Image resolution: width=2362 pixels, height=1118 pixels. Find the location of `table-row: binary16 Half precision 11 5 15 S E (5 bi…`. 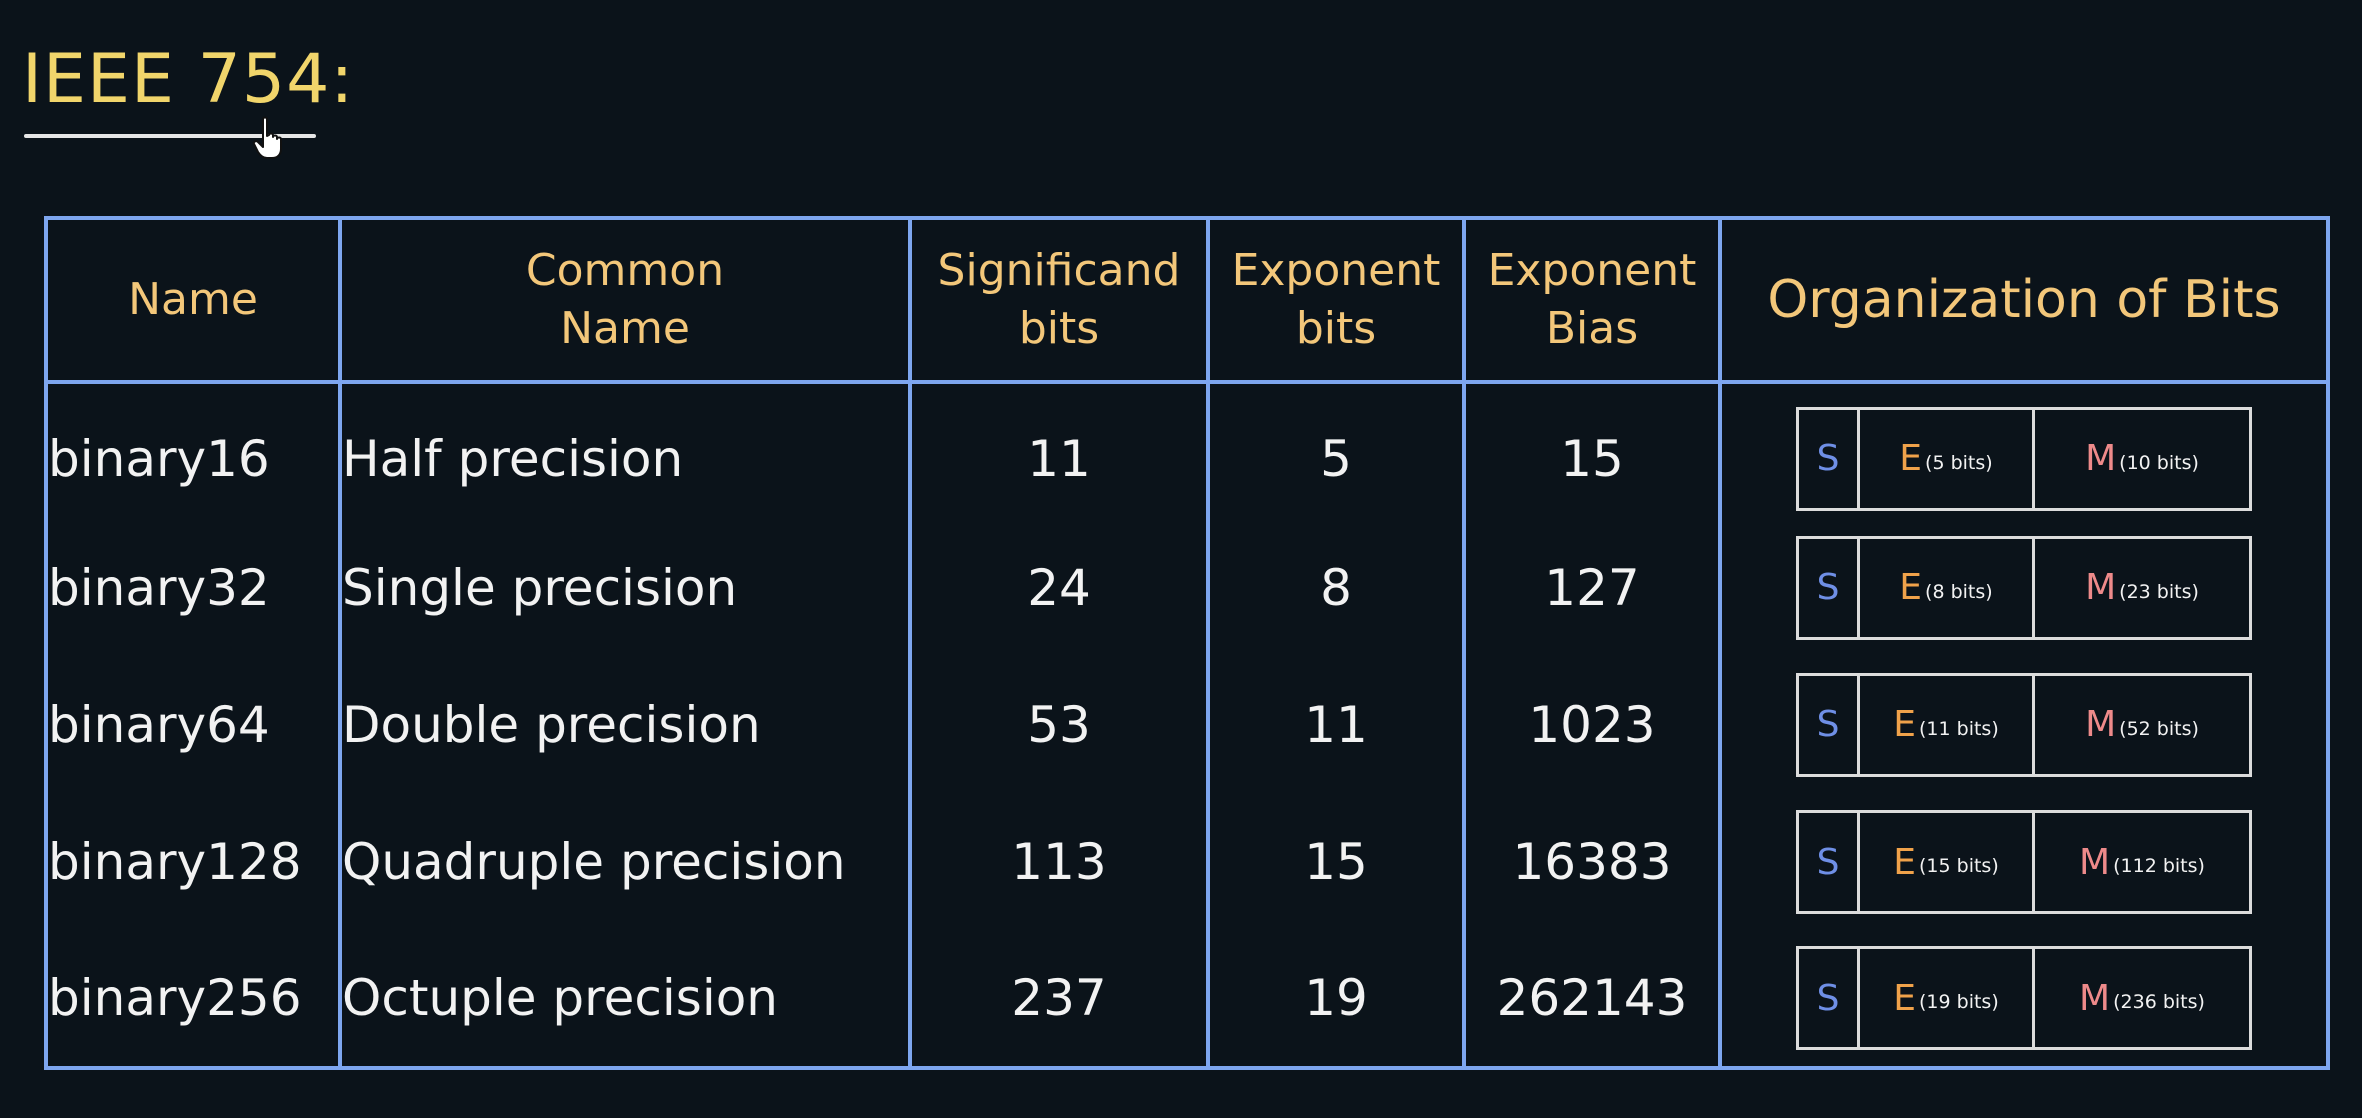

table-row: binary16 Half precision 11 5 15 S E (5 bi… is located at coordinates (1187, 451).